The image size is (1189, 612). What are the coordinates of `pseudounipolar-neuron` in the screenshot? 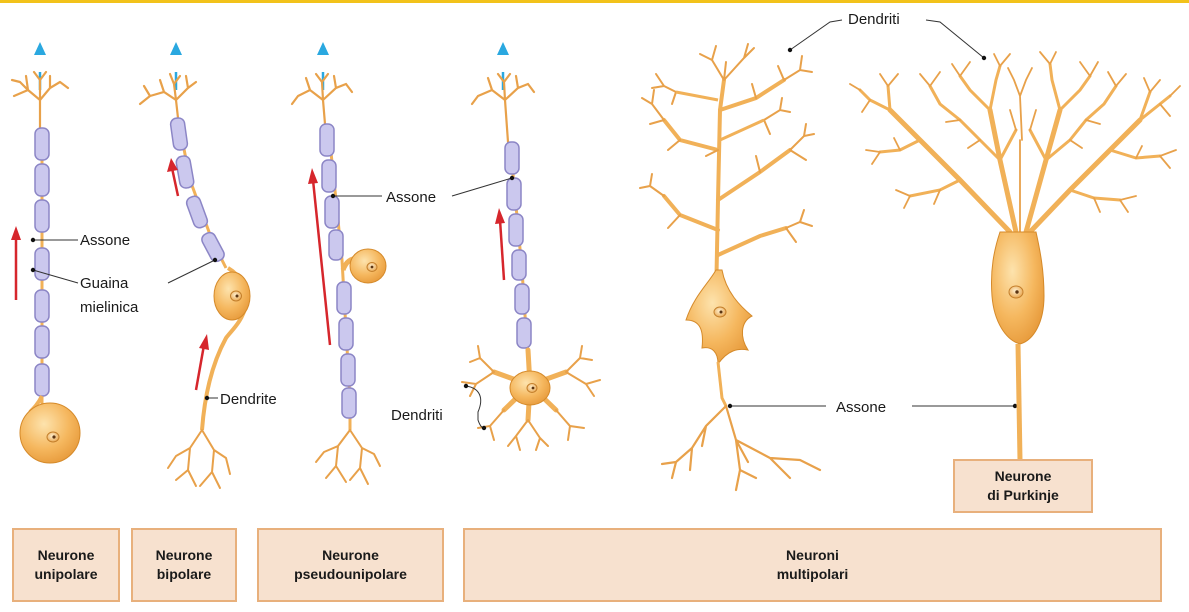 It's located at (338, 263).